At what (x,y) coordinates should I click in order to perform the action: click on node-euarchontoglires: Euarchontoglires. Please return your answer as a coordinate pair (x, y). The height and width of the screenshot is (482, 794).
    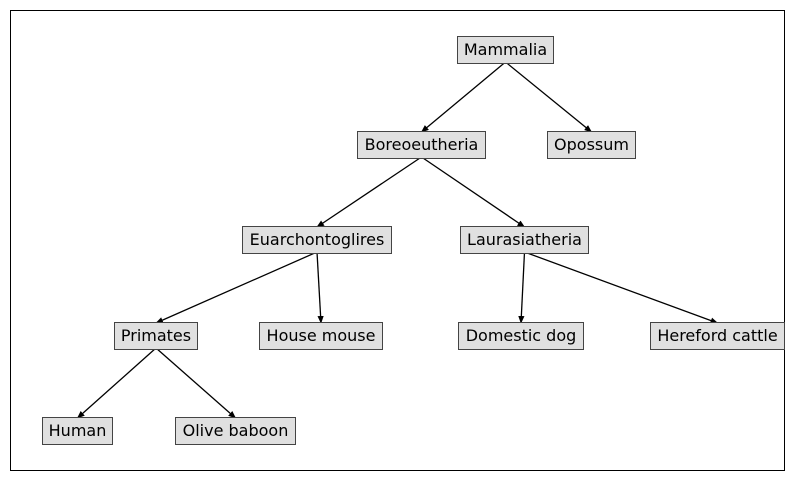
    Looking at the image, I should click on (317, 240).